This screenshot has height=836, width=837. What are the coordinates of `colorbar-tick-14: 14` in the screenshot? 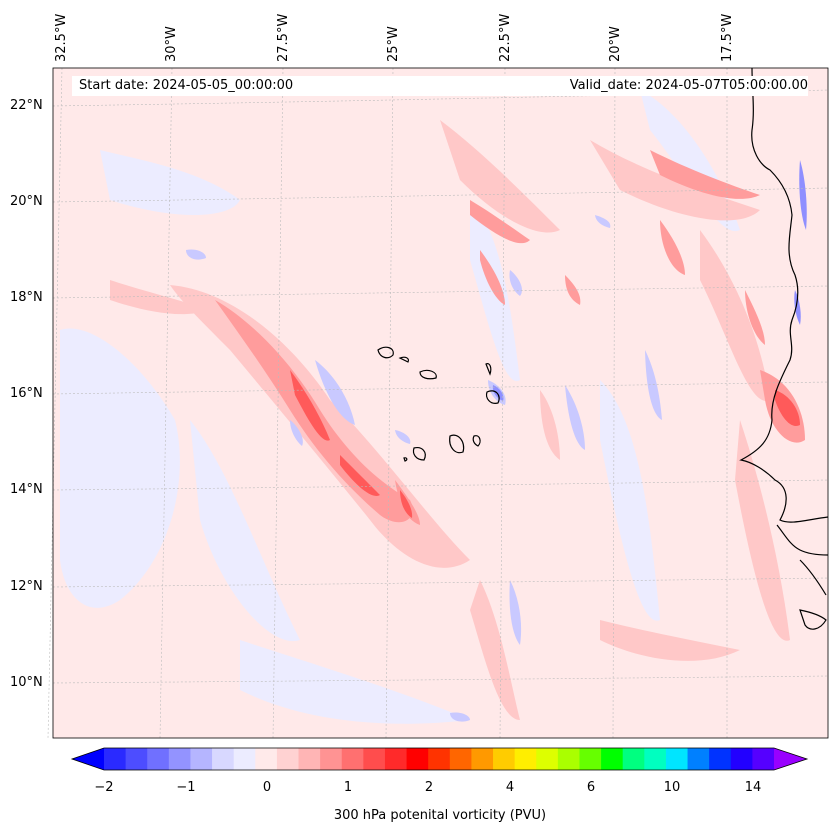 It's located at (753, 787).